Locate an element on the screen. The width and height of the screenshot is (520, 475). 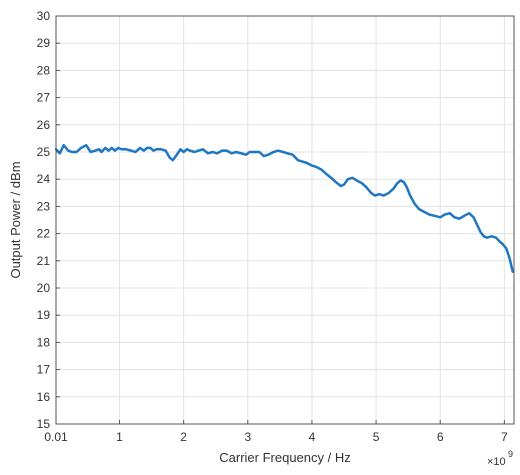
y-tick-label: 22 is located at coordinates (44, 234).